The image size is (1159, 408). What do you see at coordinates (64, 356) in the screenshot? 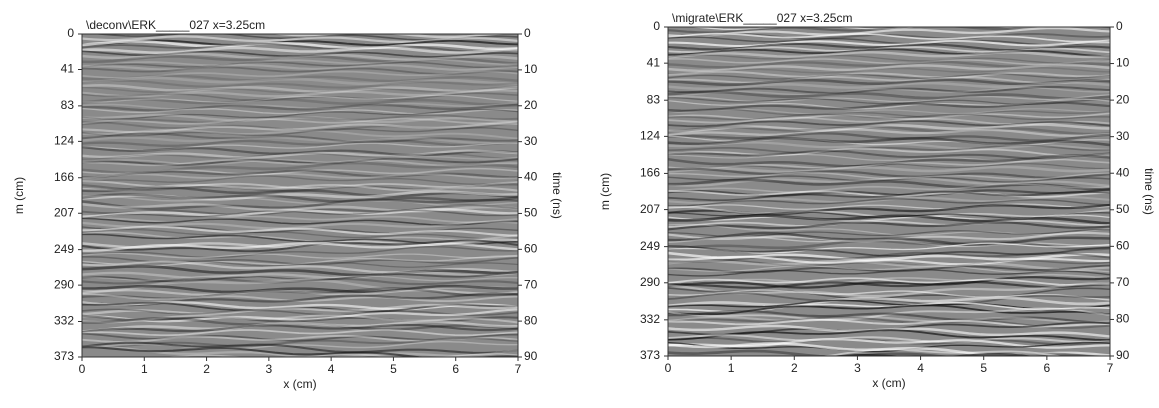
I see `y-tick-label: 373` at bounding box center [64, 356].